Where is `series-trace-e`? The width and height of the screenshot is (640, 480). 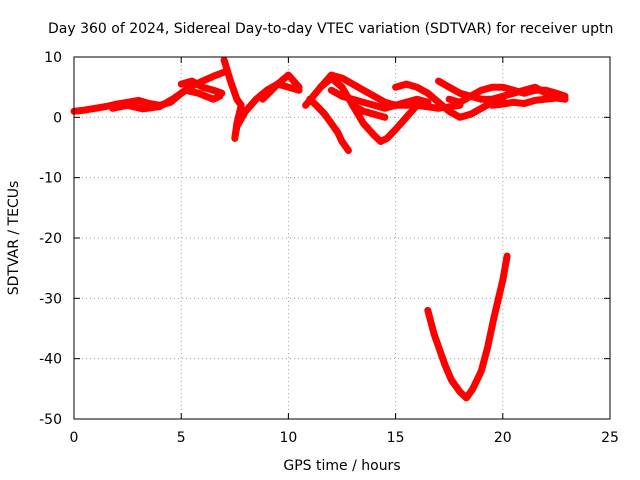
series-trace-e is located at coordinates (281, 87).